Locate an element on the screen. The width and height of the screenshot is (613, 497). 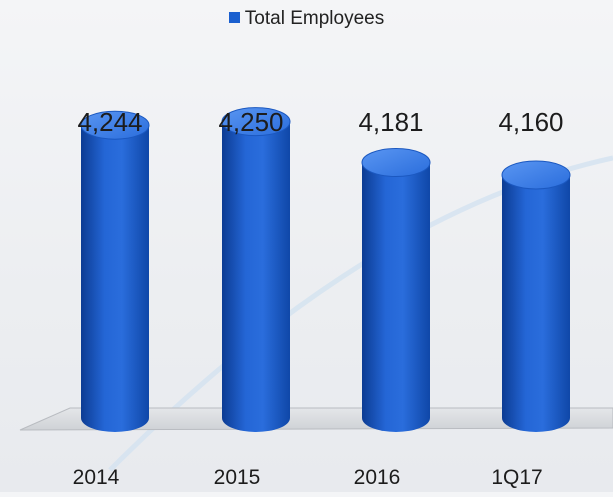
bar-2015 is located at coordinates (256, 270).